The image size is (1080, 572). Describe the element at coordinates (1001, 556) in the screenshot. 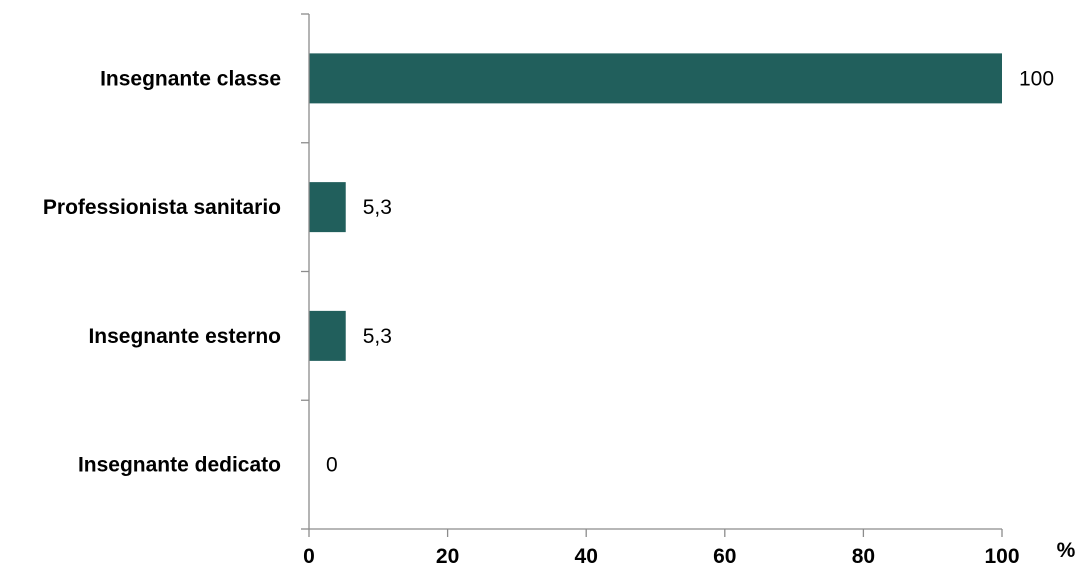

I see `x-tick-label: 100` at that location.